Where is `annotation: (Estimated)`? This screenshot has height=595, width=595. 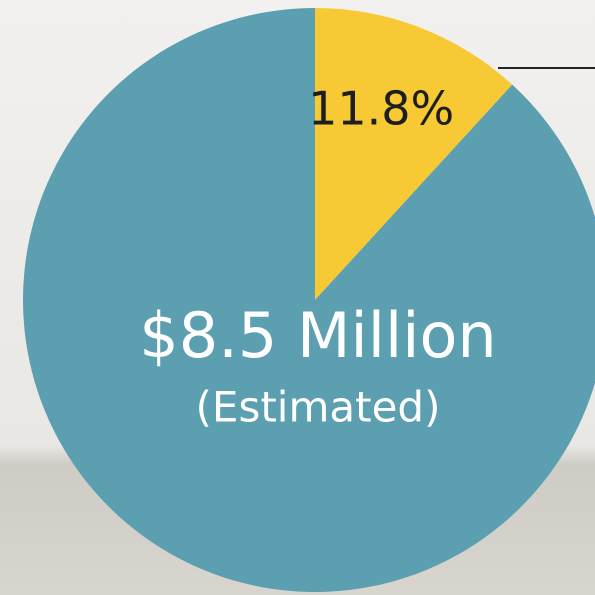 annotation: (Estimated) is located at coordinates (318, 407).